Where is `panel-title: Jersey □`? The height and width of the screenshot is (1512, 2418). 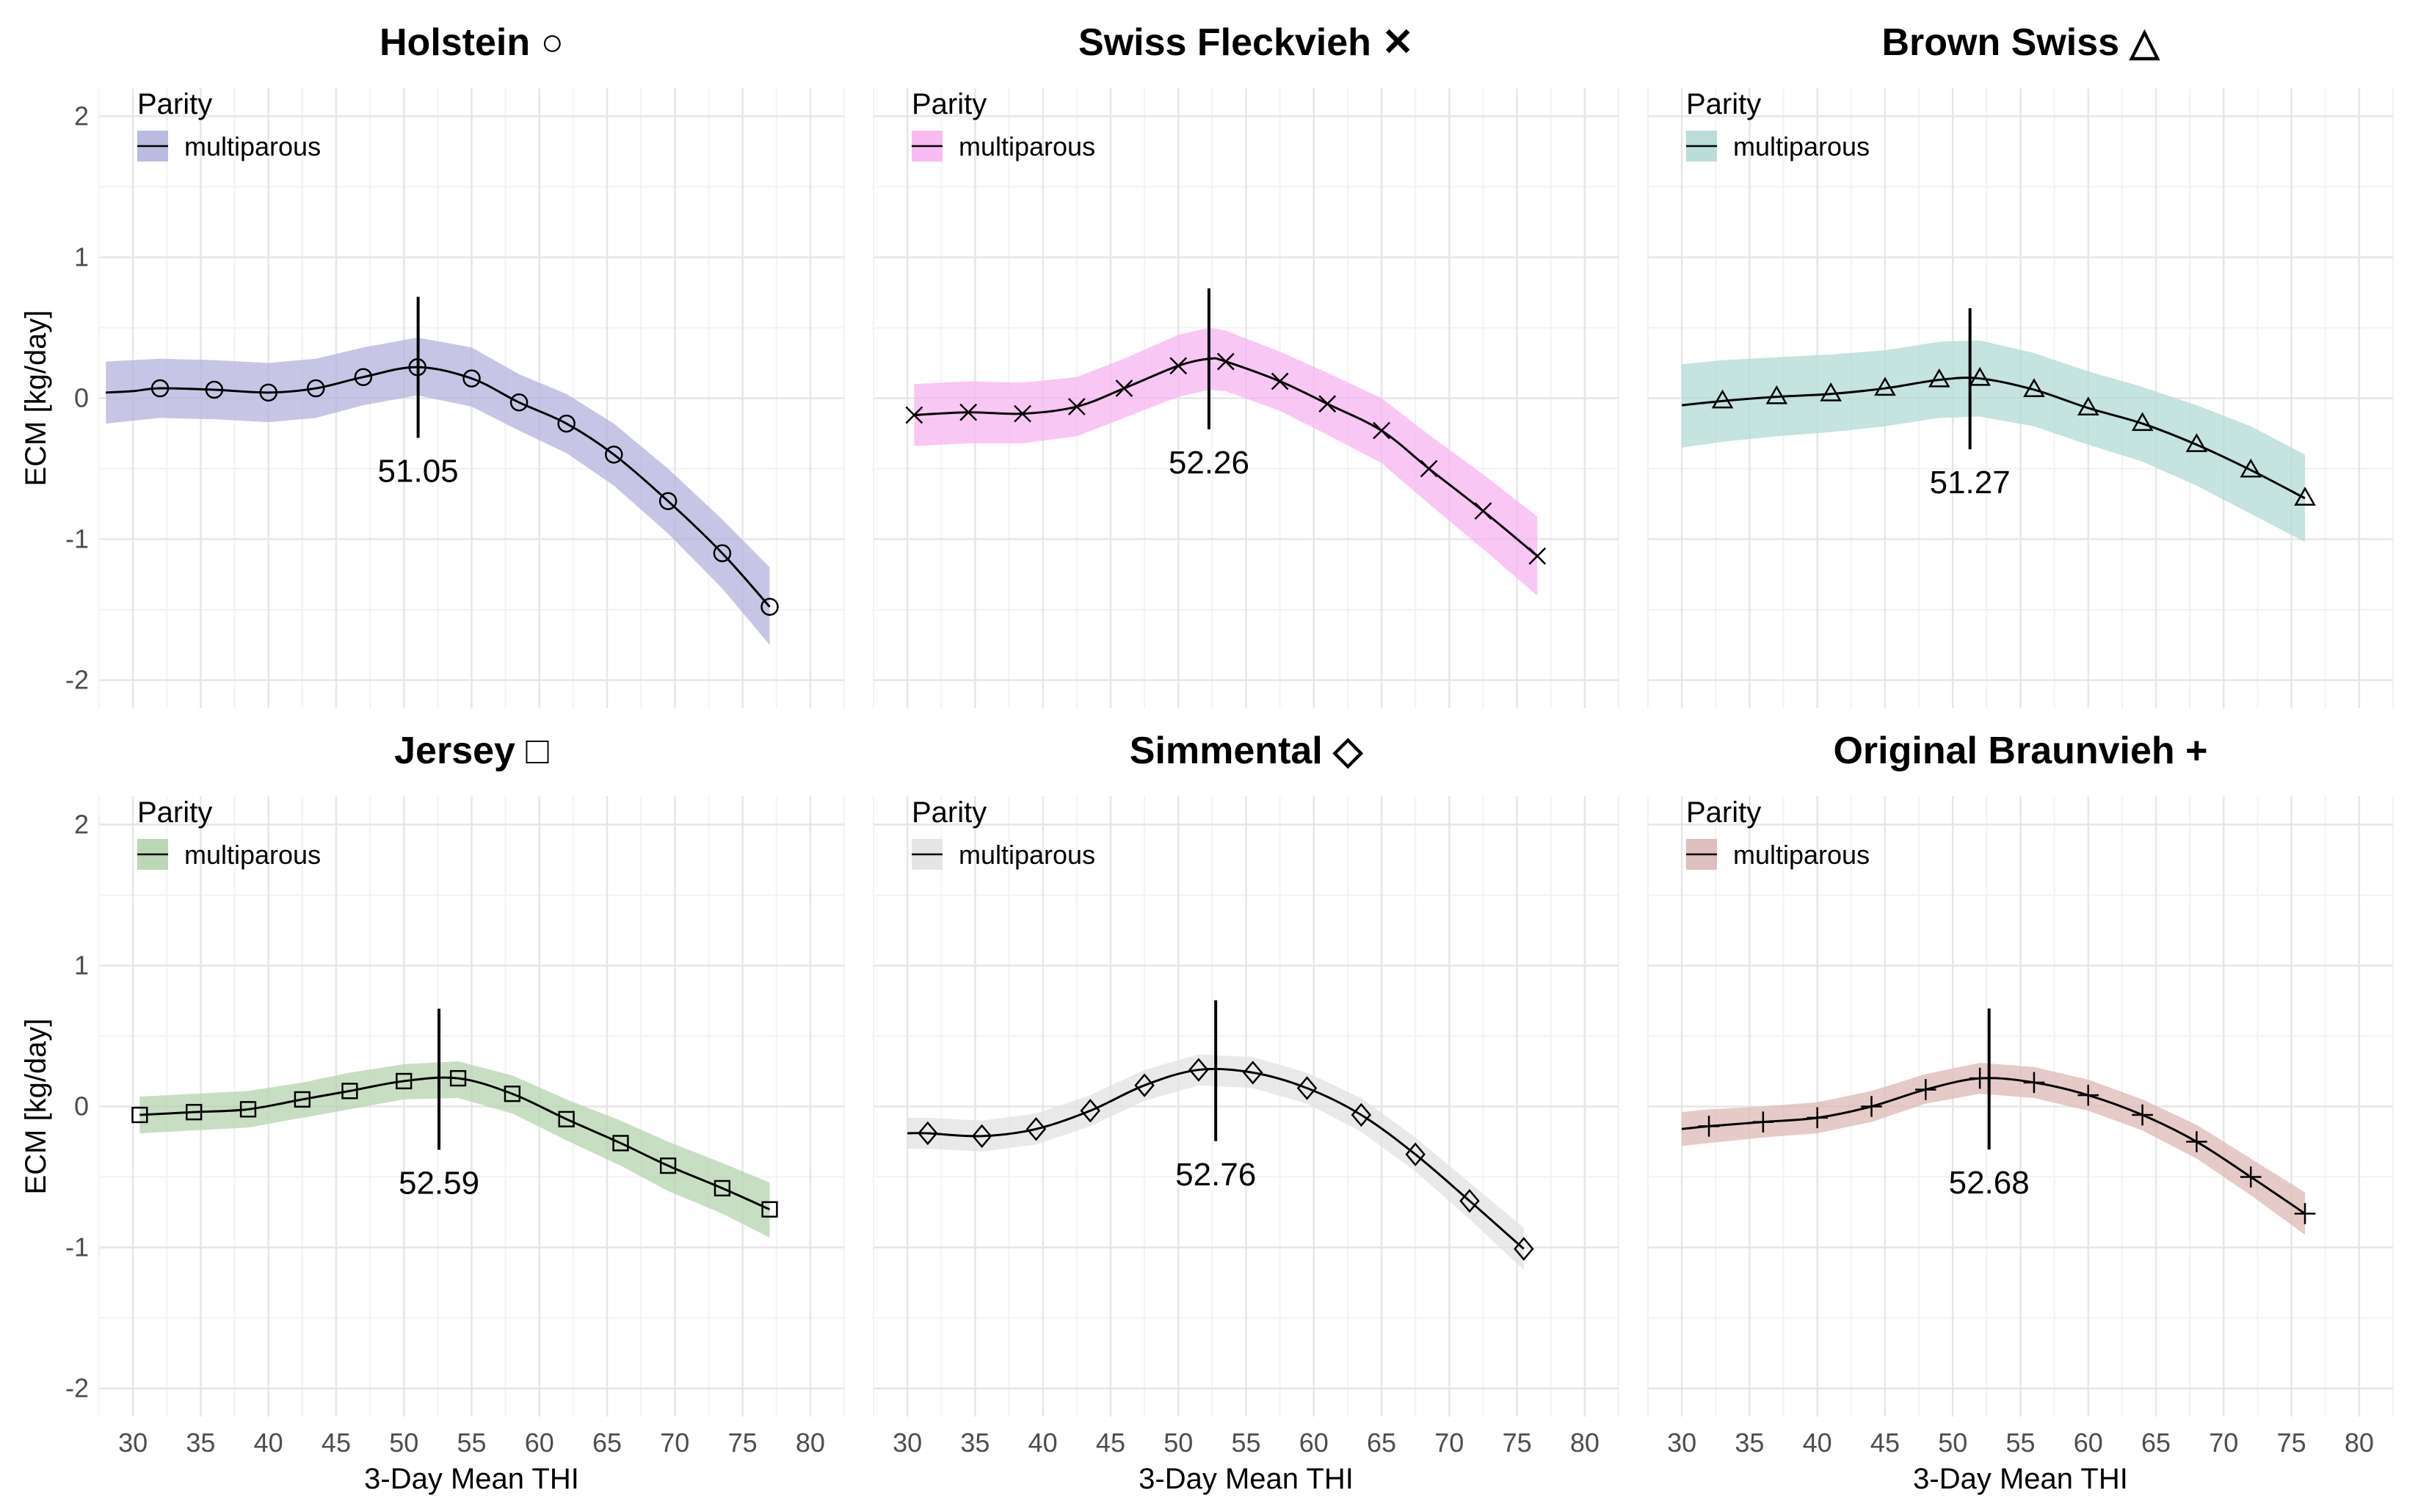 panel-title: Jersey □ is located at coordinates (471, 751).